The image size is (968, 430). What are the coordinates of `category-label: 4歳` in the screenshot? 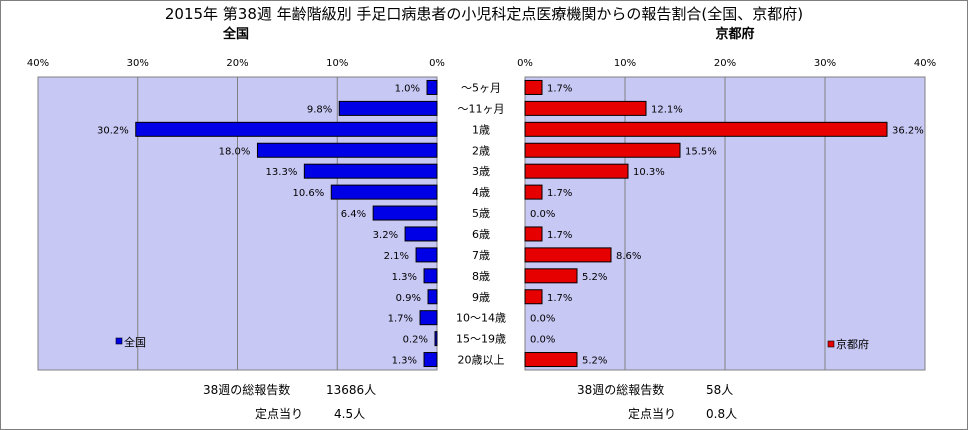 It's located at (481, 192).